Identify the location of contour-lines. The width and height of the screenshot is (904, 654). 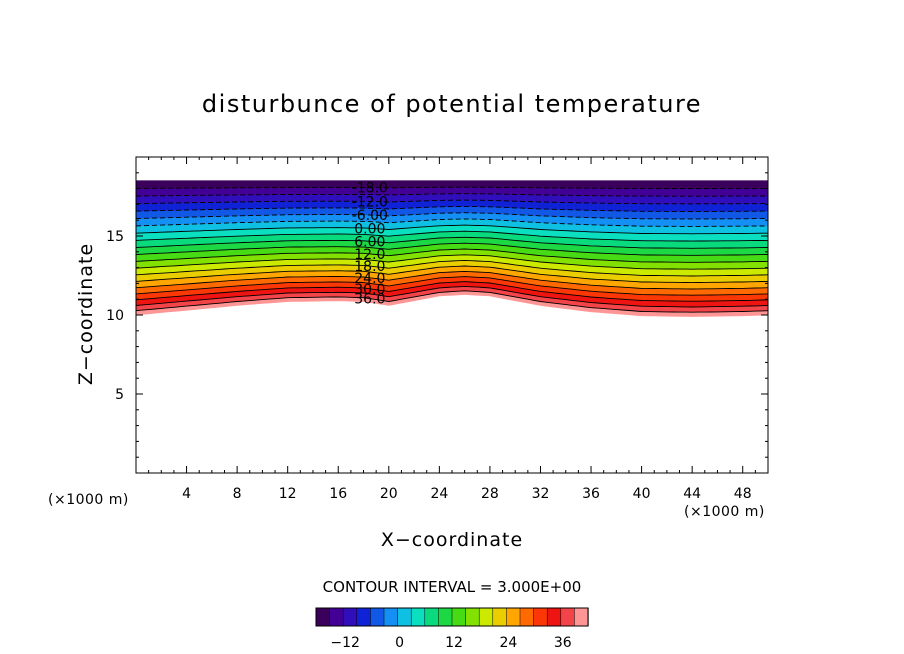
(452, 249).